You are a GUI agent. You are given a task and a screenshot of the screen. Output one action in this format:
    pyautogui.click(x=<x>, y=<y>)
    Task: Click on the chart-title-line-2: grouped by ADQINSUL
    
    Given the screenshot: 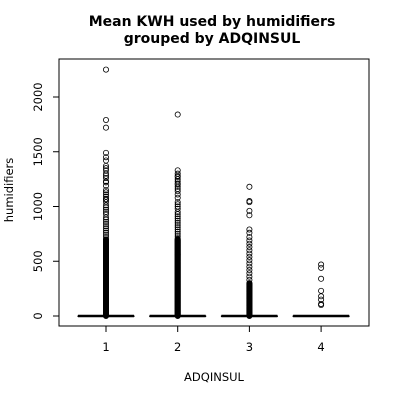 What is the action you would take?
    pyautogui.click(x=212, y=39)
    